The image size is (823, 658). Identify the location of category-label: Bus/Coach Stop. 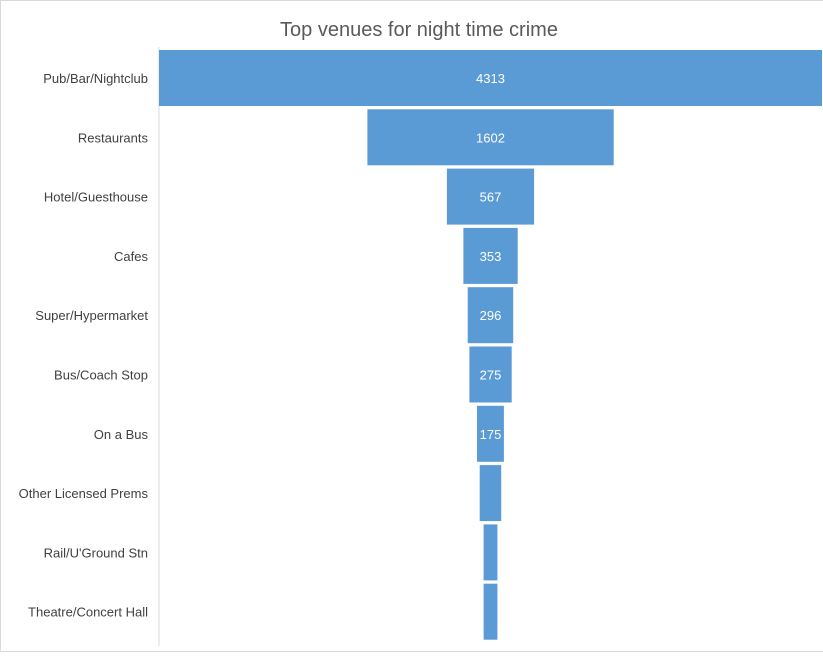
(101, 375).